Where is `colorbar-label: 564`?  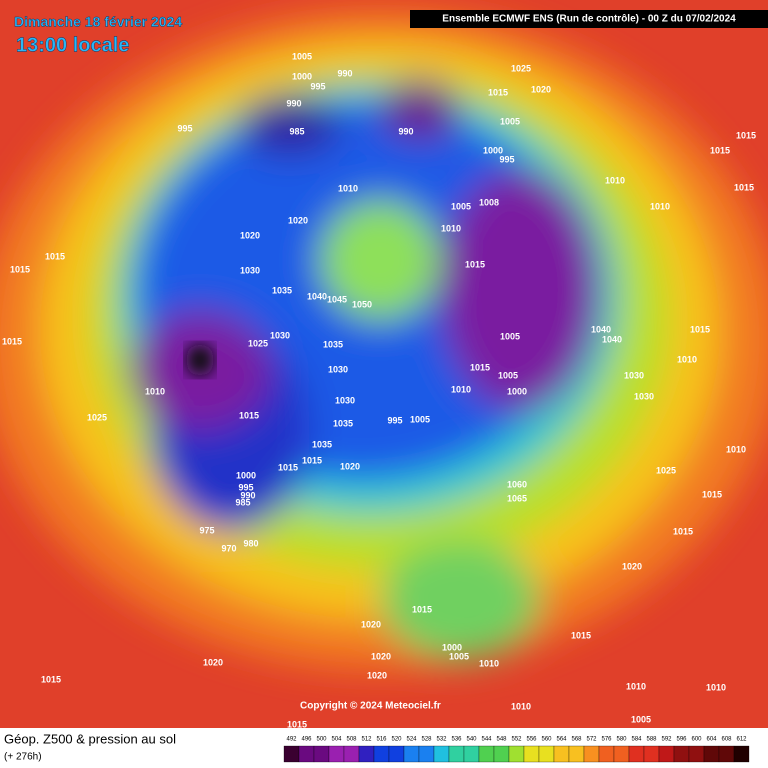
colorbar-label: 564 is located at coordinates (561, 740).